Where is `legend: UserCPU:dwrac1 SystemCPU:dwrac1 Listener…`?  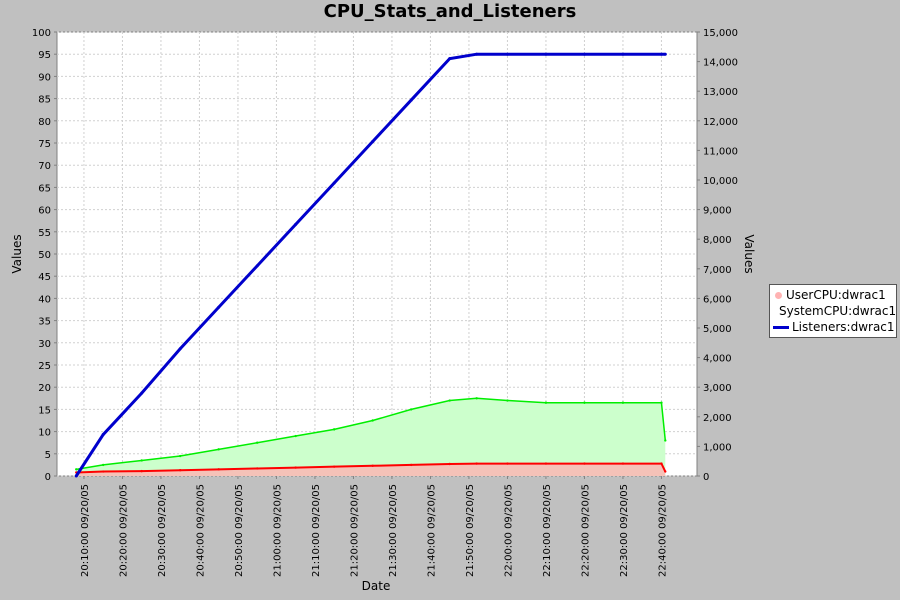 legend: UserCPU:dwrac1 SystemCPU:dwrac1 Listener… is located at coordinates (833, 311).